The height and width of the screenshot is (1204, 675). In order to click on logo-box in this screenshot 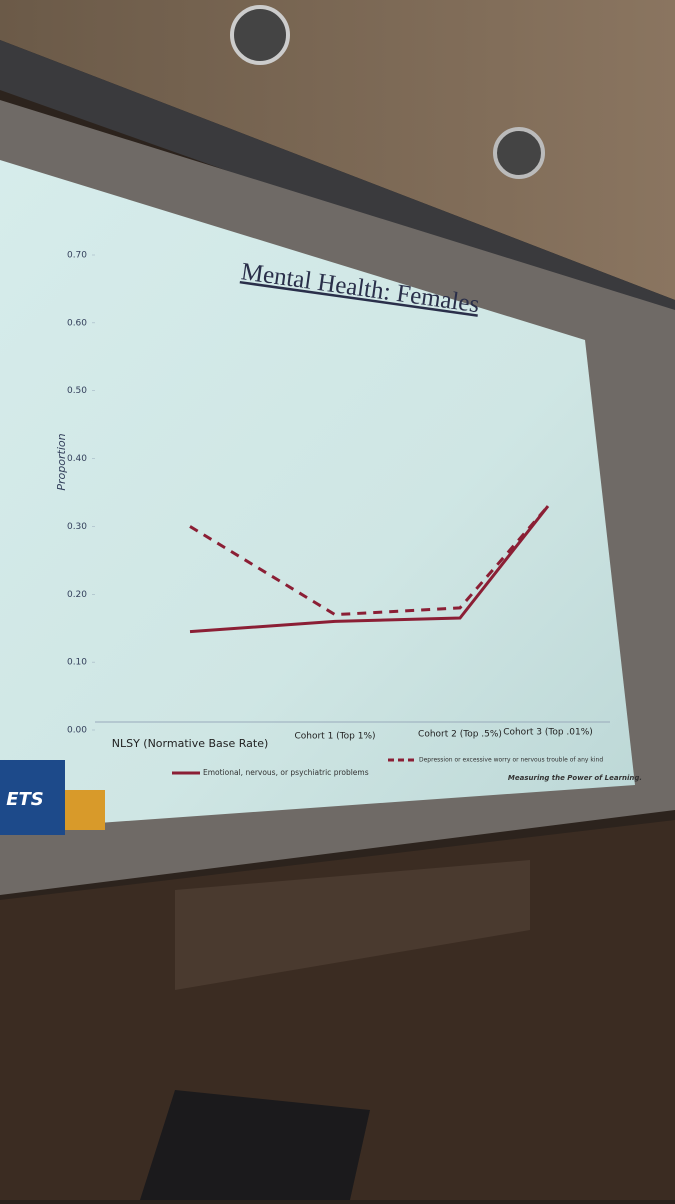, I will do `click(32, 797)`.